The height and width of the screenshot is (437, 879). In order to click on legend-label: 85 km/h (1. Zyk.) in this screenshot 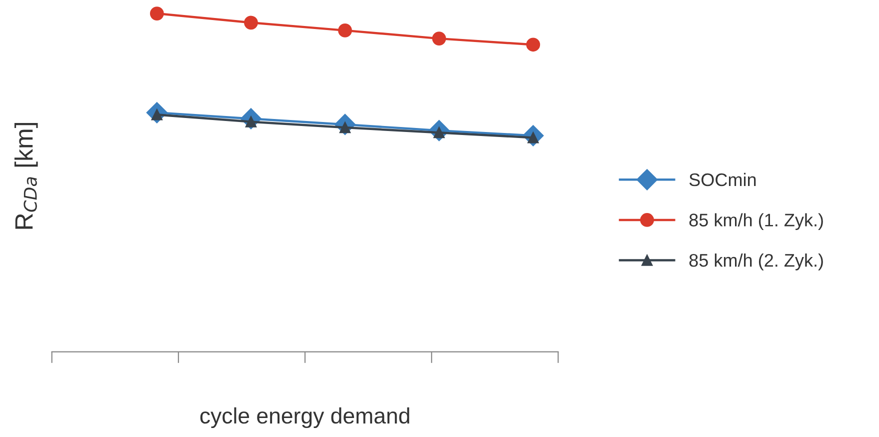, I will do `click(756, 221)`.